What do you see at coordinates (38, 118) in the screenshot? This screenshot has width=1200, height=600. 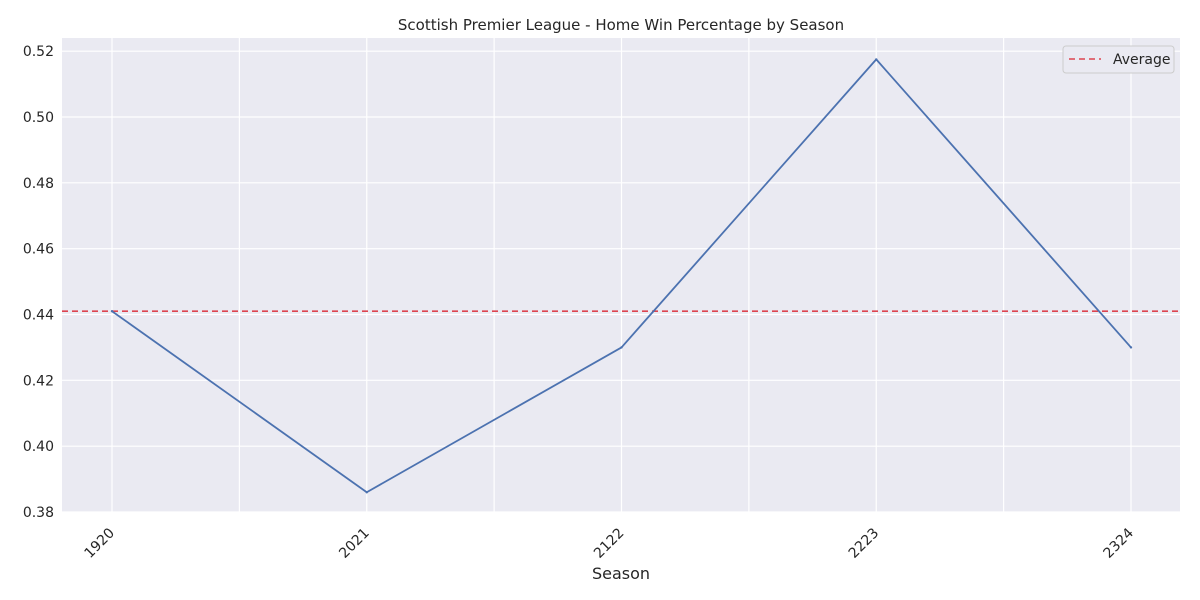 I see `y-tick-label: 0.50` at bounding box center [38, 118].